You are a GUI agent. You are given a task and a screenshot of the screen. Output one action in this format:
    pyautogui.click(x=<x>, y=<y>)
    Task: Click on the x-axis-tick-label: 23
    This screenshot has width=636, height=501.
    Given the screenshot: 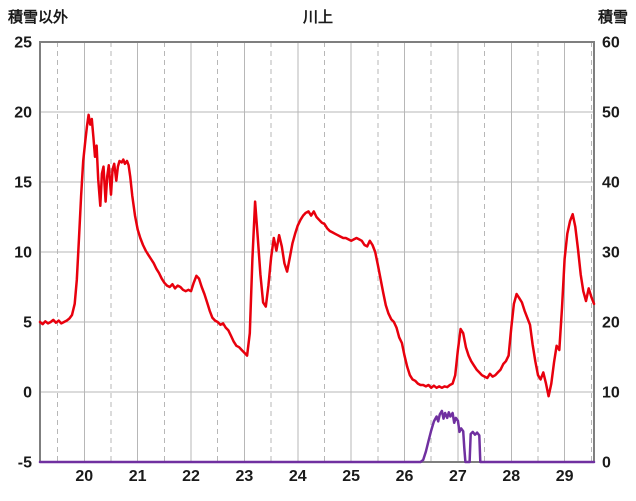 What is the action you would take?
    pyautogui.click(x=245, y=476)
    